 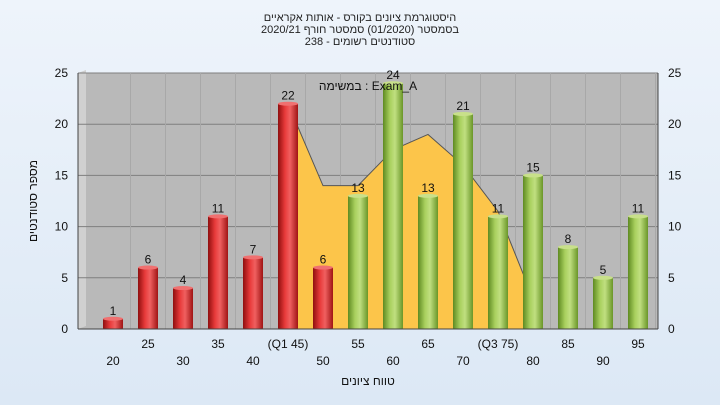 I want to click on bar-data-label: 4, so click(x=183, y=280).